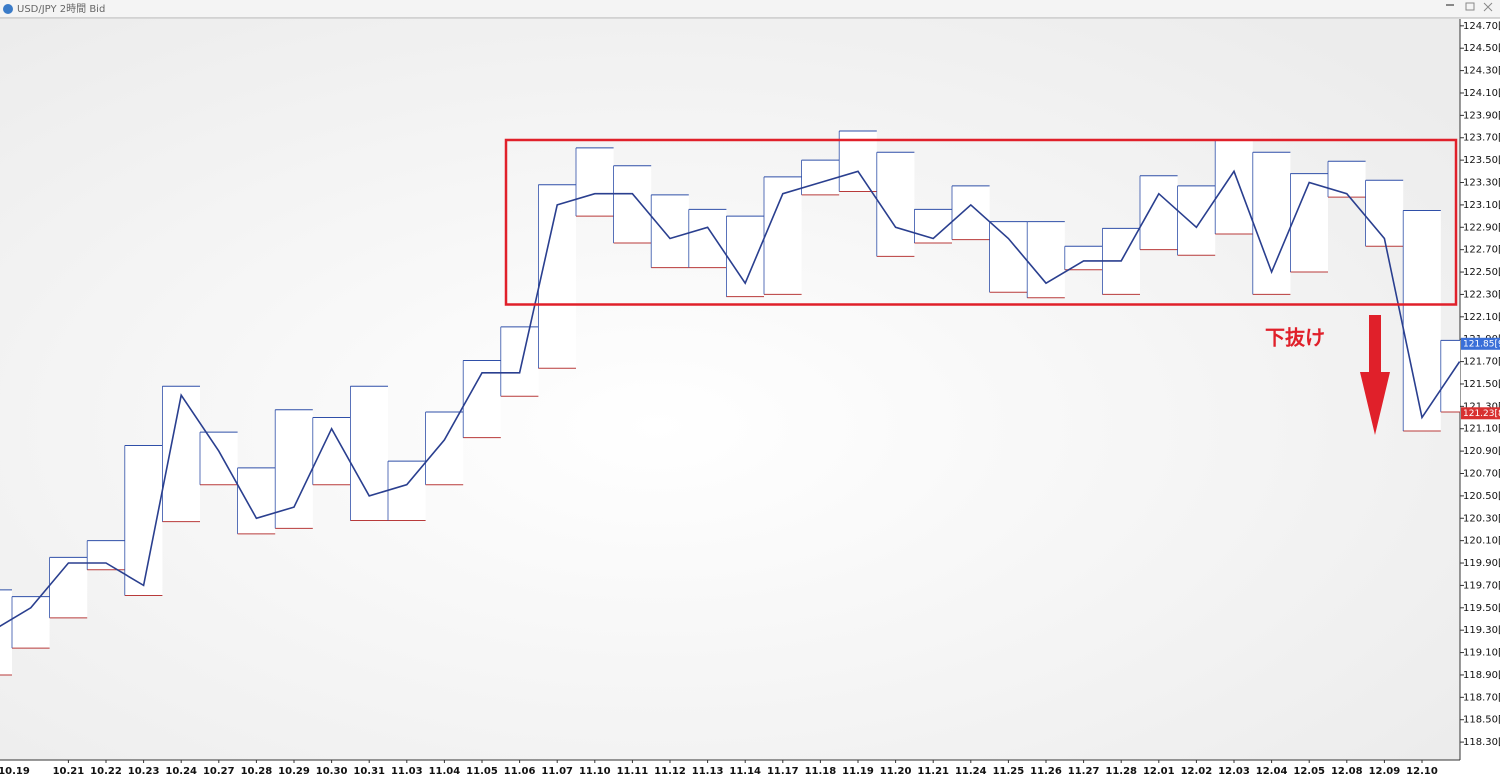 The height and width of the screenshot is (779, 1500). I want to click on y-tick-label: 118.50[0, so click(1481, 720).